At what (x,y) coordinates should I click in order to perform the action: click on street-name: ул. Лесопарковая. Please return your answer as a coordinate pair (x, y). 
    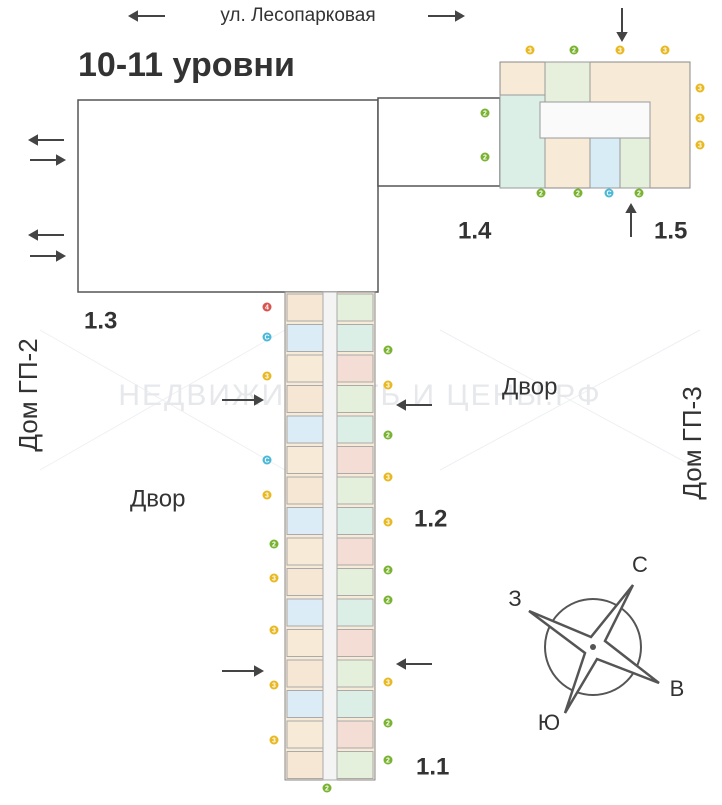
    Looking at the image, I should click on (297, 15).